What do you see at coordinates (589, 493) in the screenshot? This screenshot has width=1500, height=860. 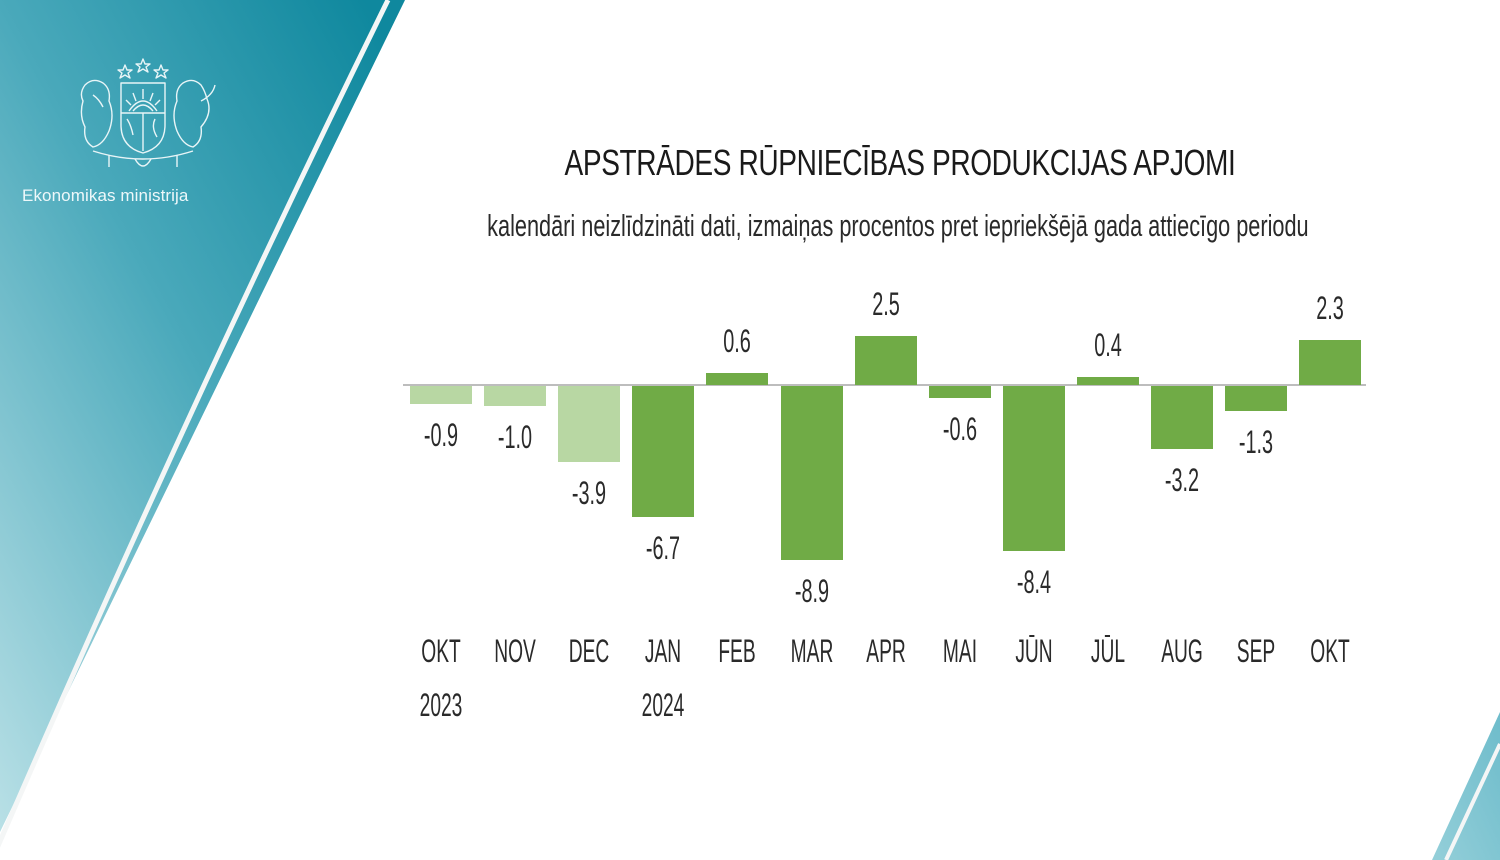 I see `value-label: -3.9` at bounding box center [589, 493].